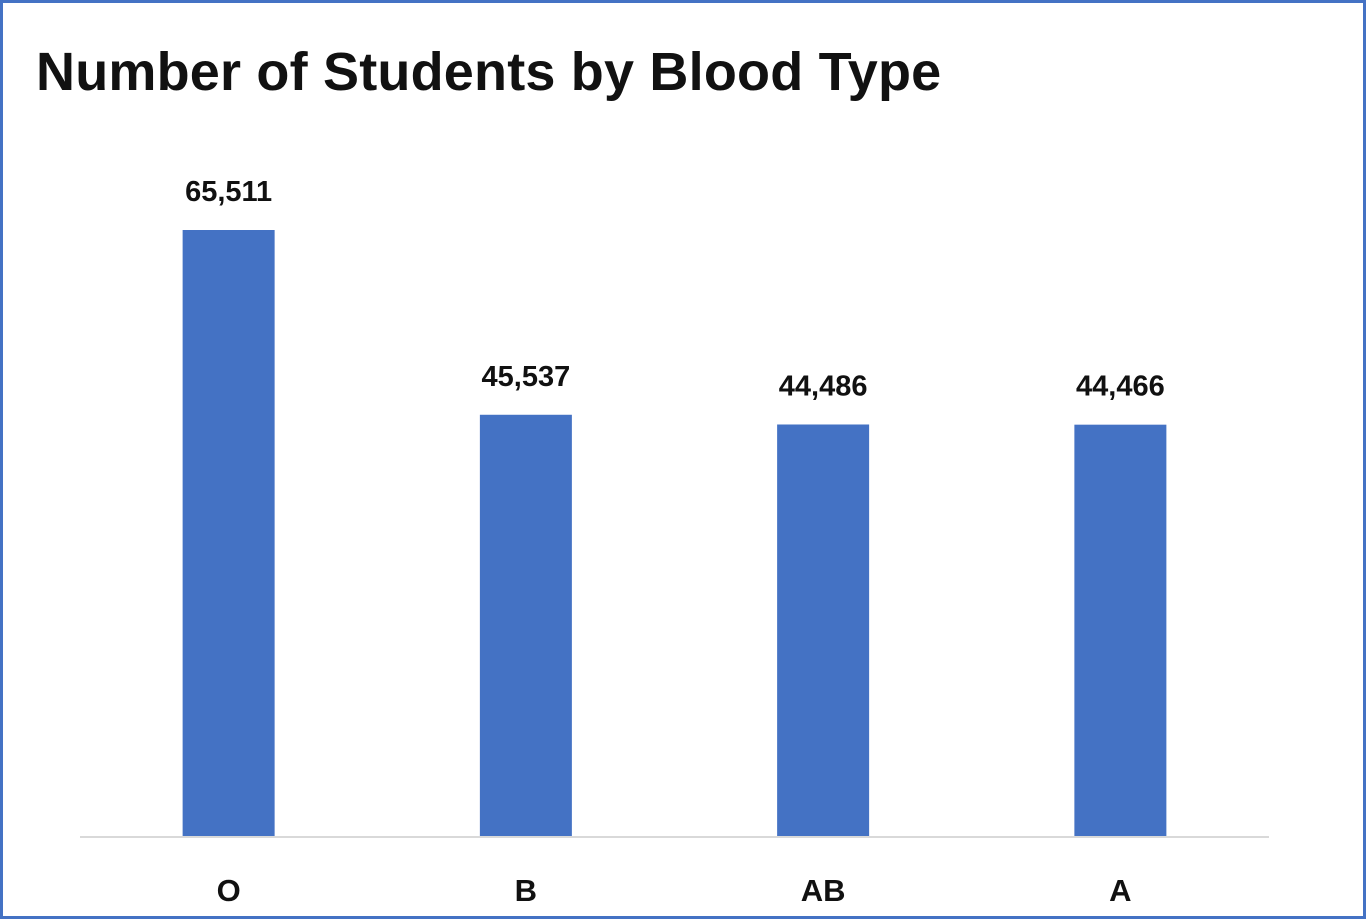 The width and height of the screenshot is (1366, 919). I want to click on data-label-o: 65,511, so click(228, 192).